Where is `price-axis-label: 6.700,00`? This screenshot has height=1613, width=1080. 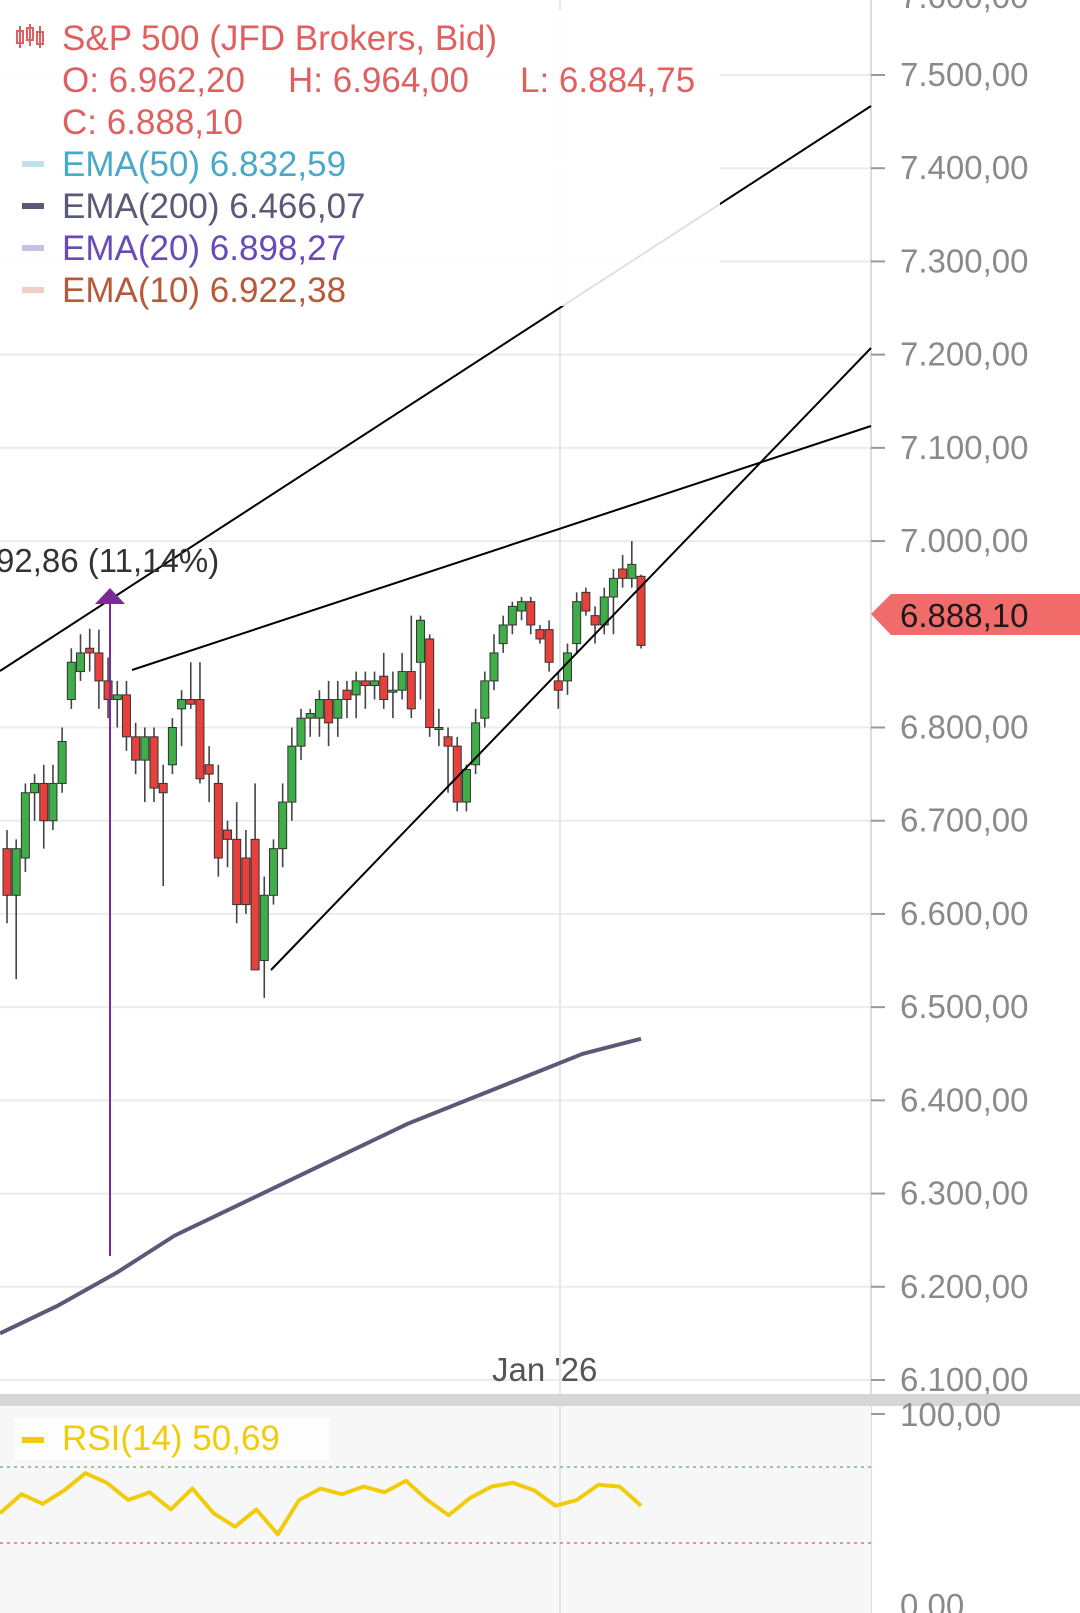
price-axis-label: 6.700,00 is located at coordinates (964, 820).